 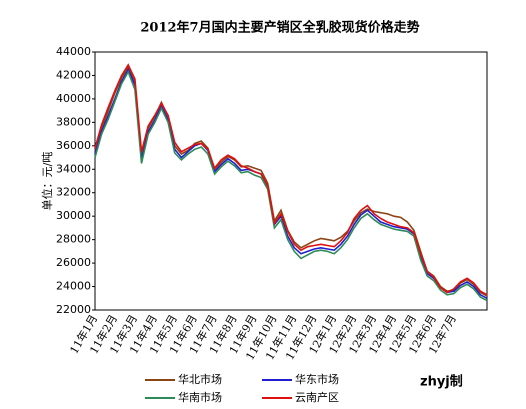 What do you see at coordinates (73, 145) in the screenshot?
I see `y-tick-label: 36000` at bounding box center [73, 145].